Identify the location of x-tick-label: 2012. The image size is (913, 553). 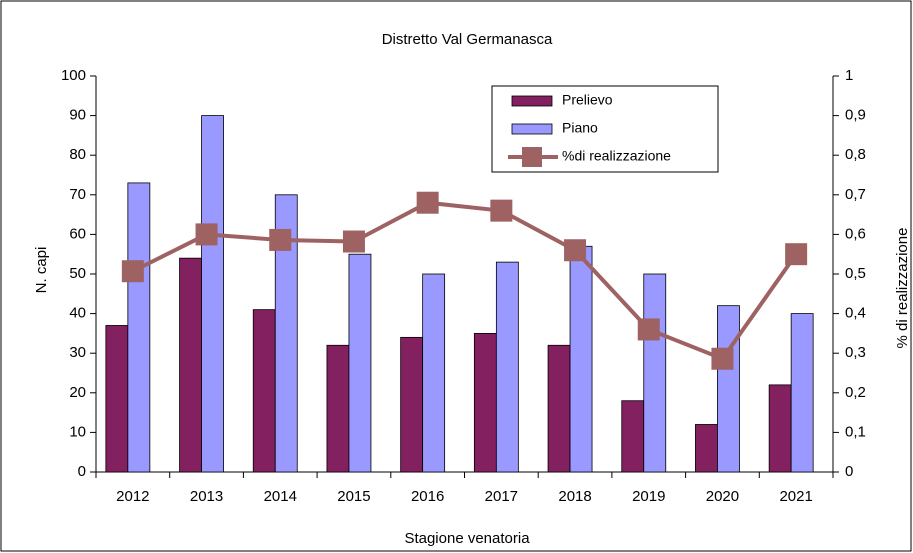
(132, 496).